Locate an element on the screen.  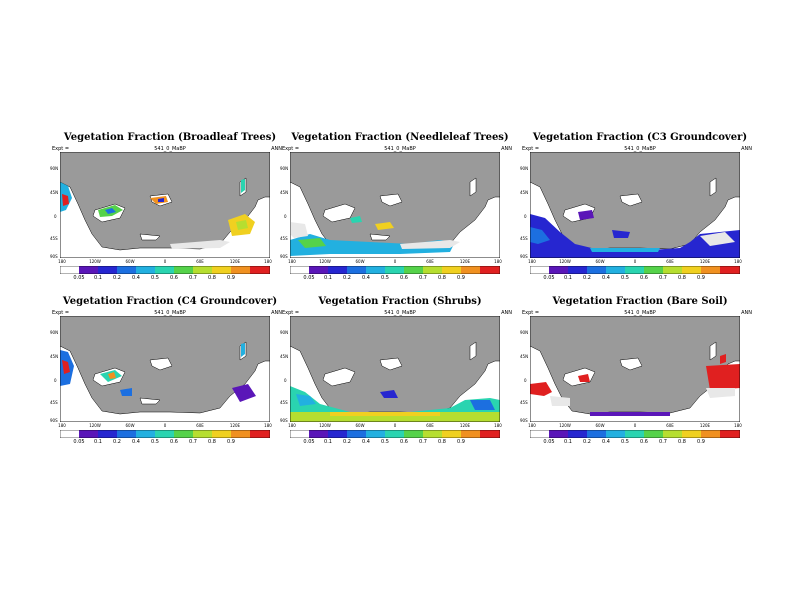
map-bare-soil is located at coordinates (635, 369).